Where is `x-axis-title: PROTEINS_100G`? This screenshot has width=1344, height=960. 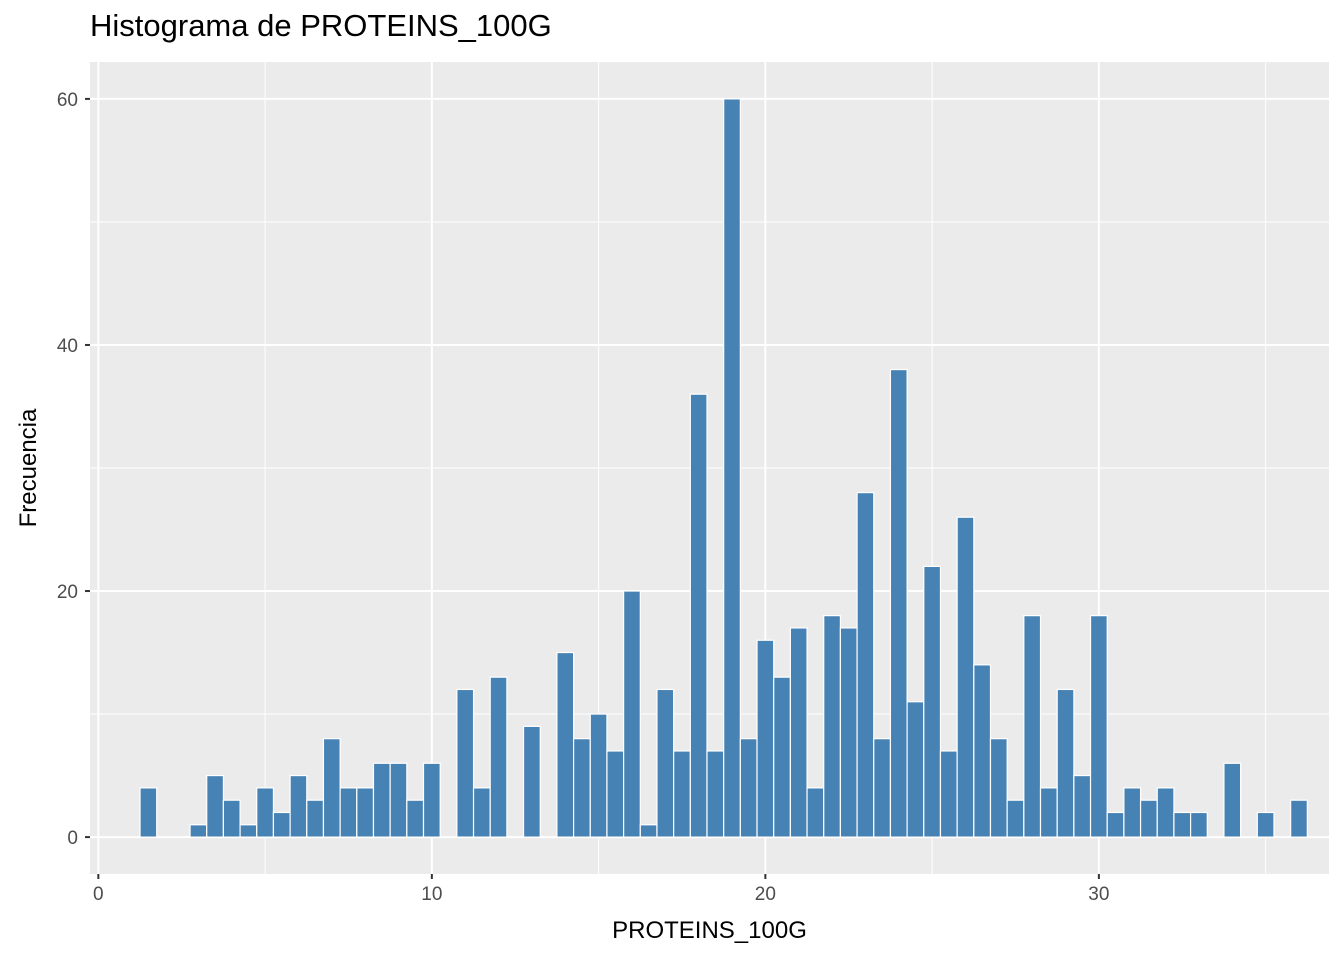
x-axis-title: PROTEINS_100G is located at coordinates (709, 930).